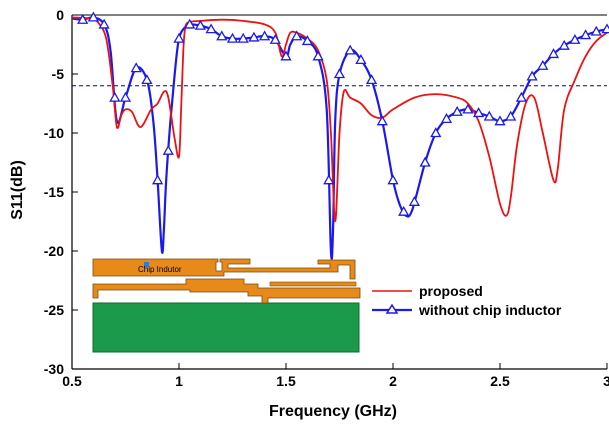 The height and width of the screenshot is (428, 609). Describe the element at coordinates (54, 369) in the screenshot. I see `y-tick-label: -30` at that location.